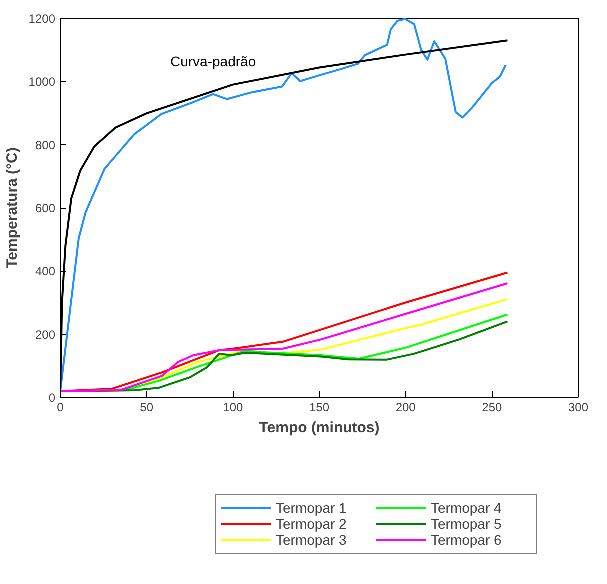 The image size is (607, 584). I want to click on x-tick-label: 300, so click(578, 407).